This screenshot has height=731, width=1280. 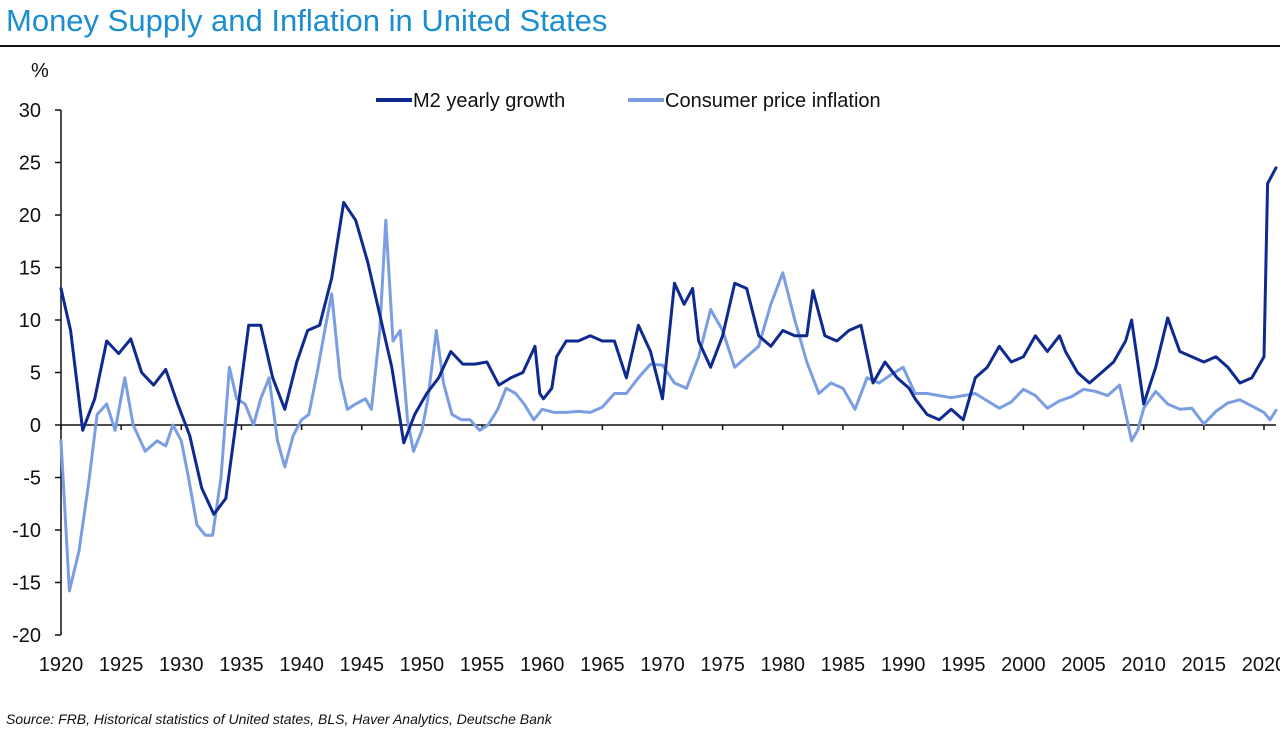 What do you see at coordinates (1261, 665) in the screenshot?
I see `x-tick-label: 2020` at bounding box center [1261, 665].